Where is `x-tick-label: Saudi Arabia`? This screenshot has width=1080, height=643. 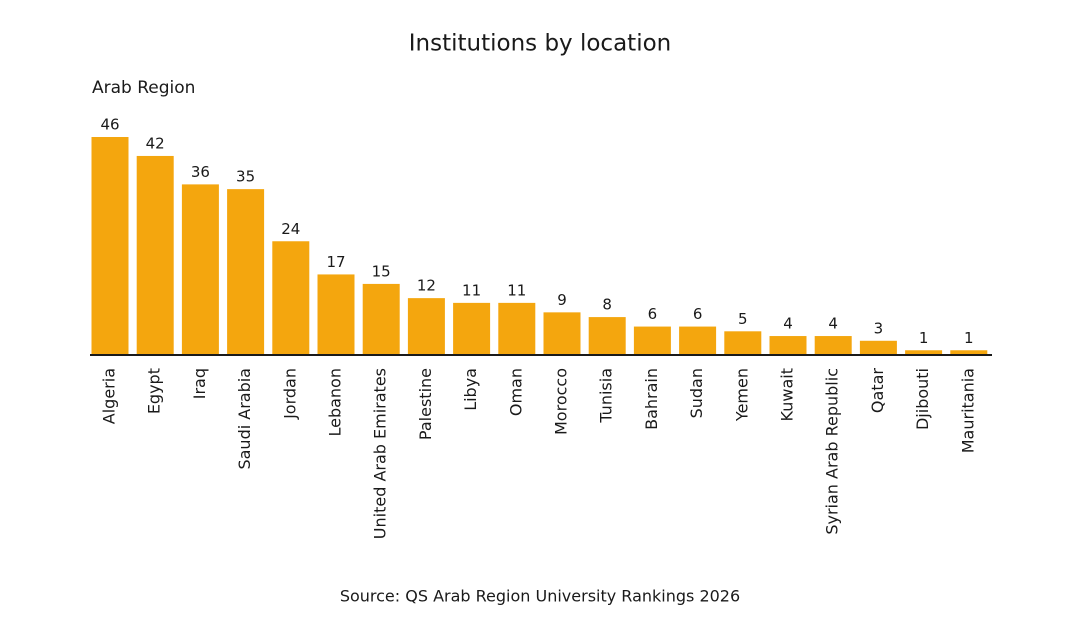 x-tick-label: Saudi Arabia is located at coordinates (244, 419).